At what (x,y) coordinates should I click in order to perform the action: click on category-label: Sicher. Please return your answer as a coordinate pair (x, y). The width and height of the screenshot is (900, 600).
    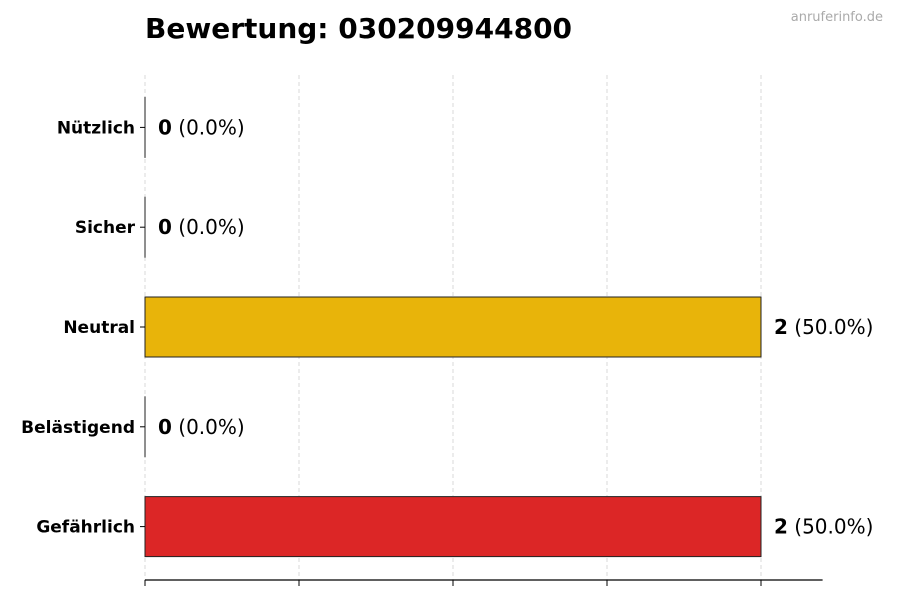
    Looking at the image, I should click on (105, 228).